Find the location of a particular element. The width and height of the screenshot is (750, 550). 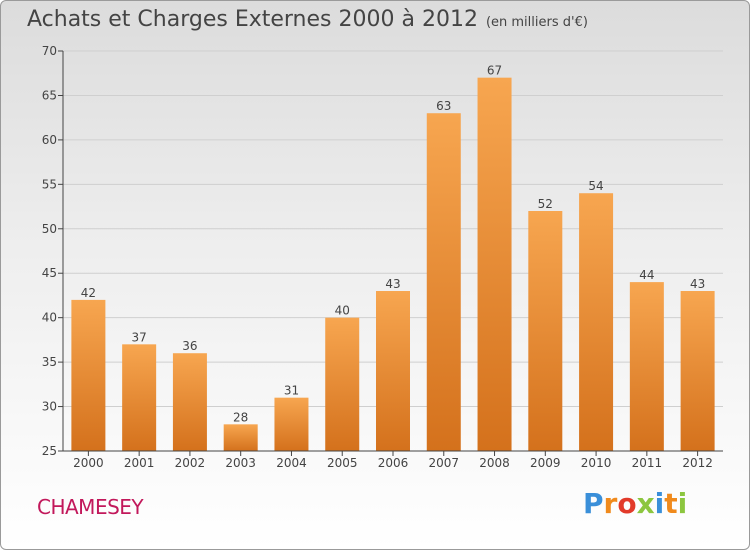

bar-2005 is located at coordinates (342, 384).